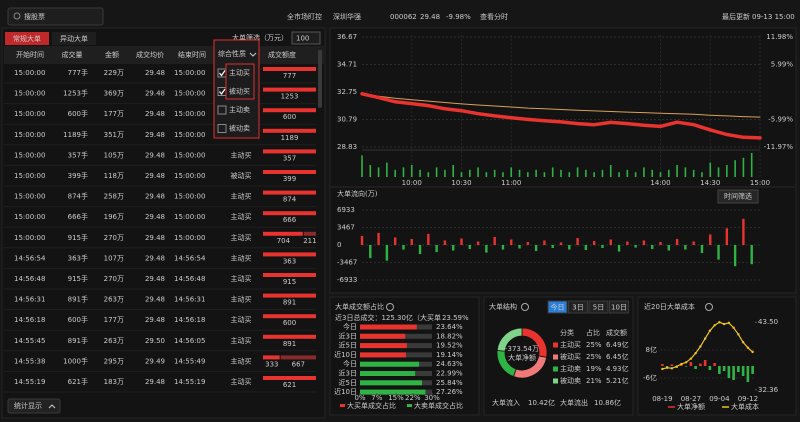 This screenshot has width=800, height=422. What do you see at coordinates (29, 279) in the screenshot?
I see `cell: 14:56:48` at bounding box center [29, 279].